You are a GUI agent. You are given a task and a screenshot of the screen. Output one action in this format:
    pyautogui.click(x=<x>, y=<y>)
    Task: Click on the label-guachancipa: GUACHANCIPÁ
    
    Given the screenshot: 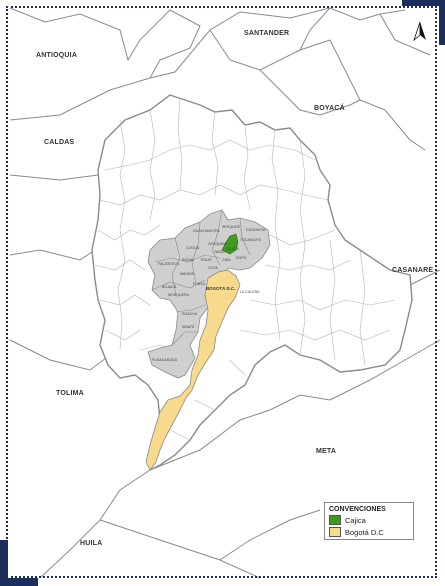 What is the action you would take?
    pyautogui.click(x=206, y=231)
    